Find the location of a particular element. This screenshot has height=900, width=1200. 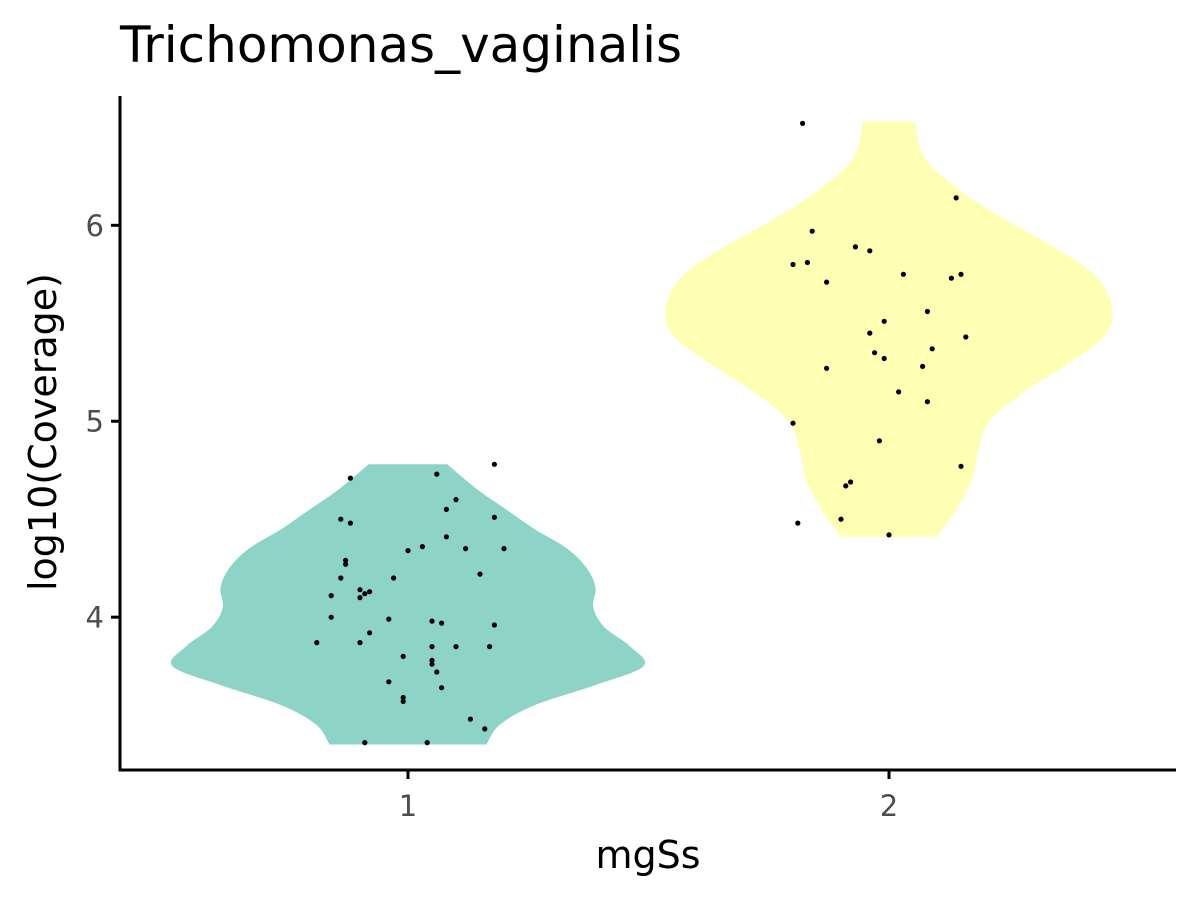

y-tick-label: 5 is located at coordinates (95, 422).